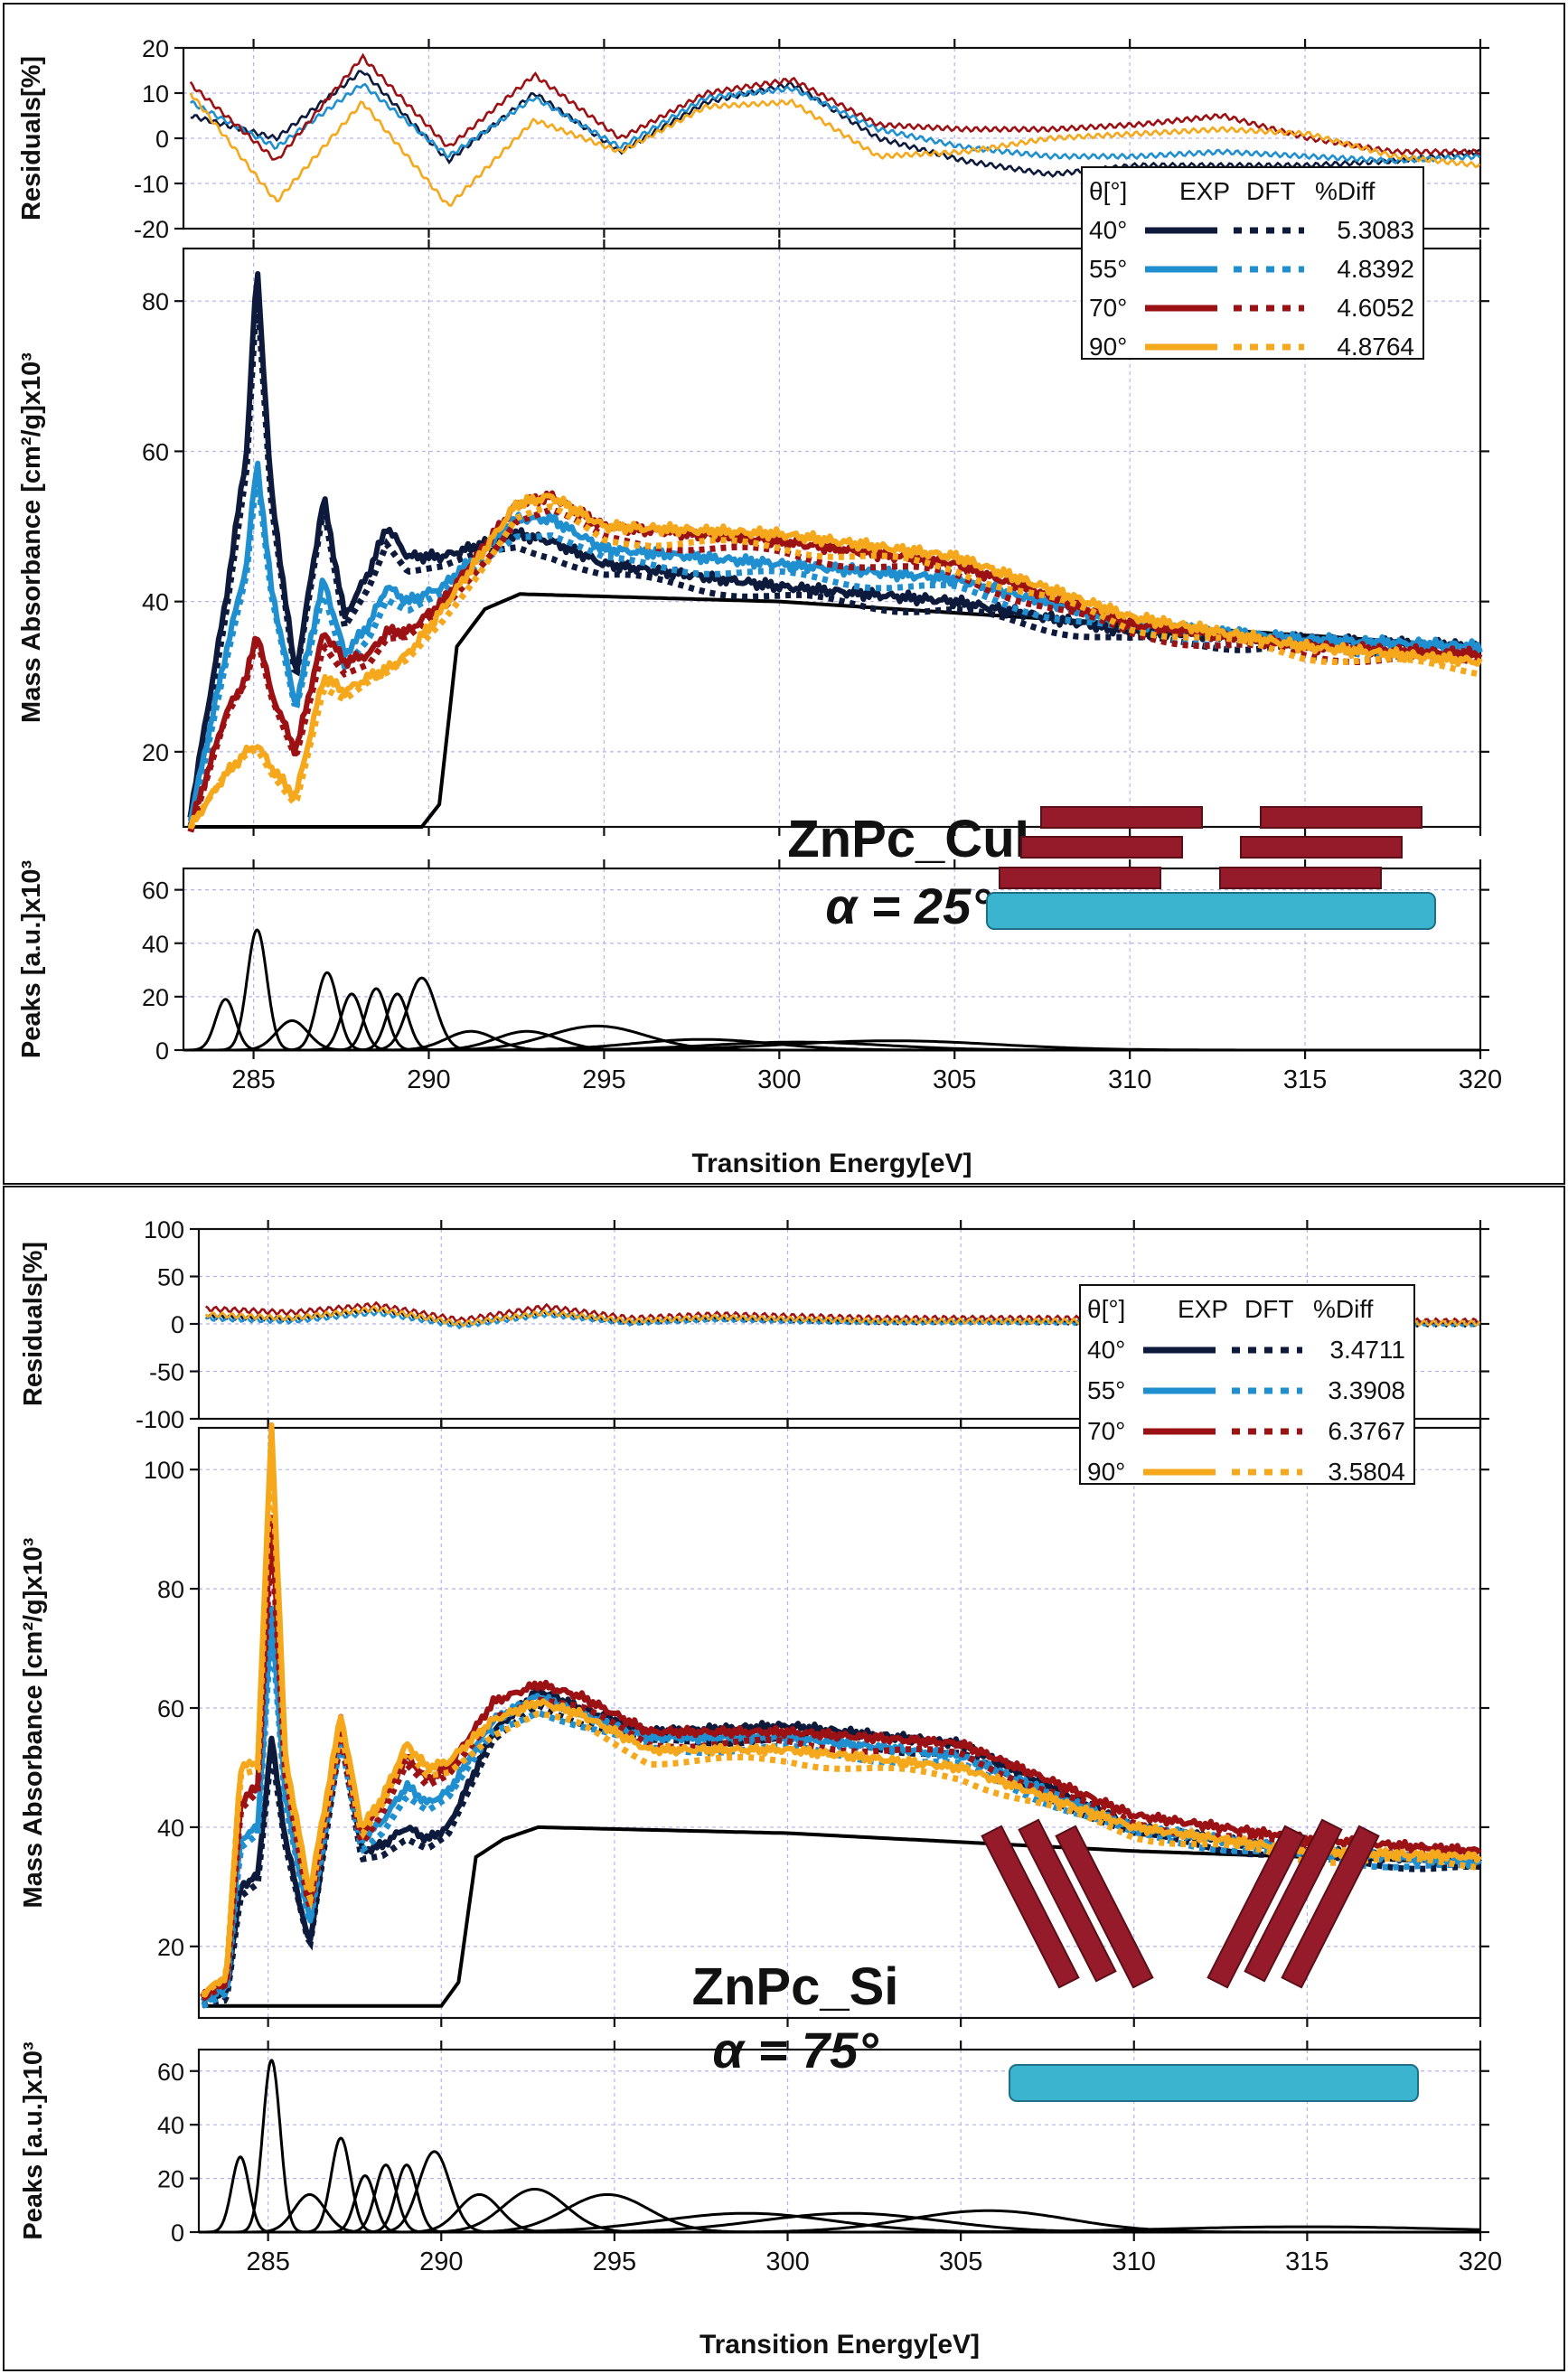 Image resolution: width=1568 pixels, height=2374 pixels. I want to click on legend-diff: 4.8392, so click(1375, 269).